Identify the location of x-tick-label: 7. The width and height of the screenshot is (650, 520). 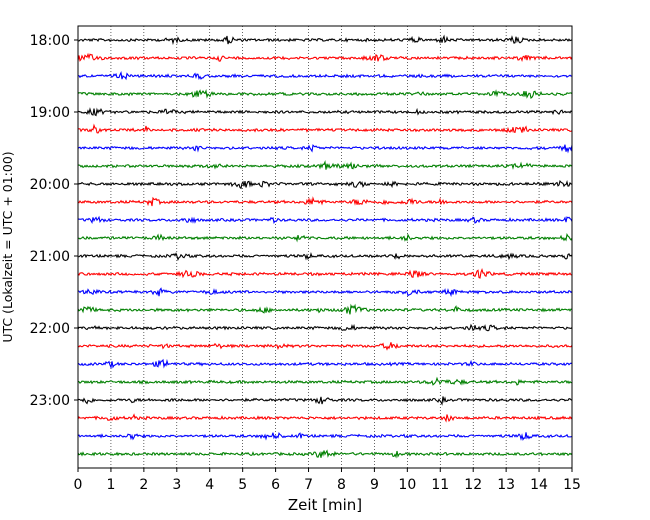
(308, 485).